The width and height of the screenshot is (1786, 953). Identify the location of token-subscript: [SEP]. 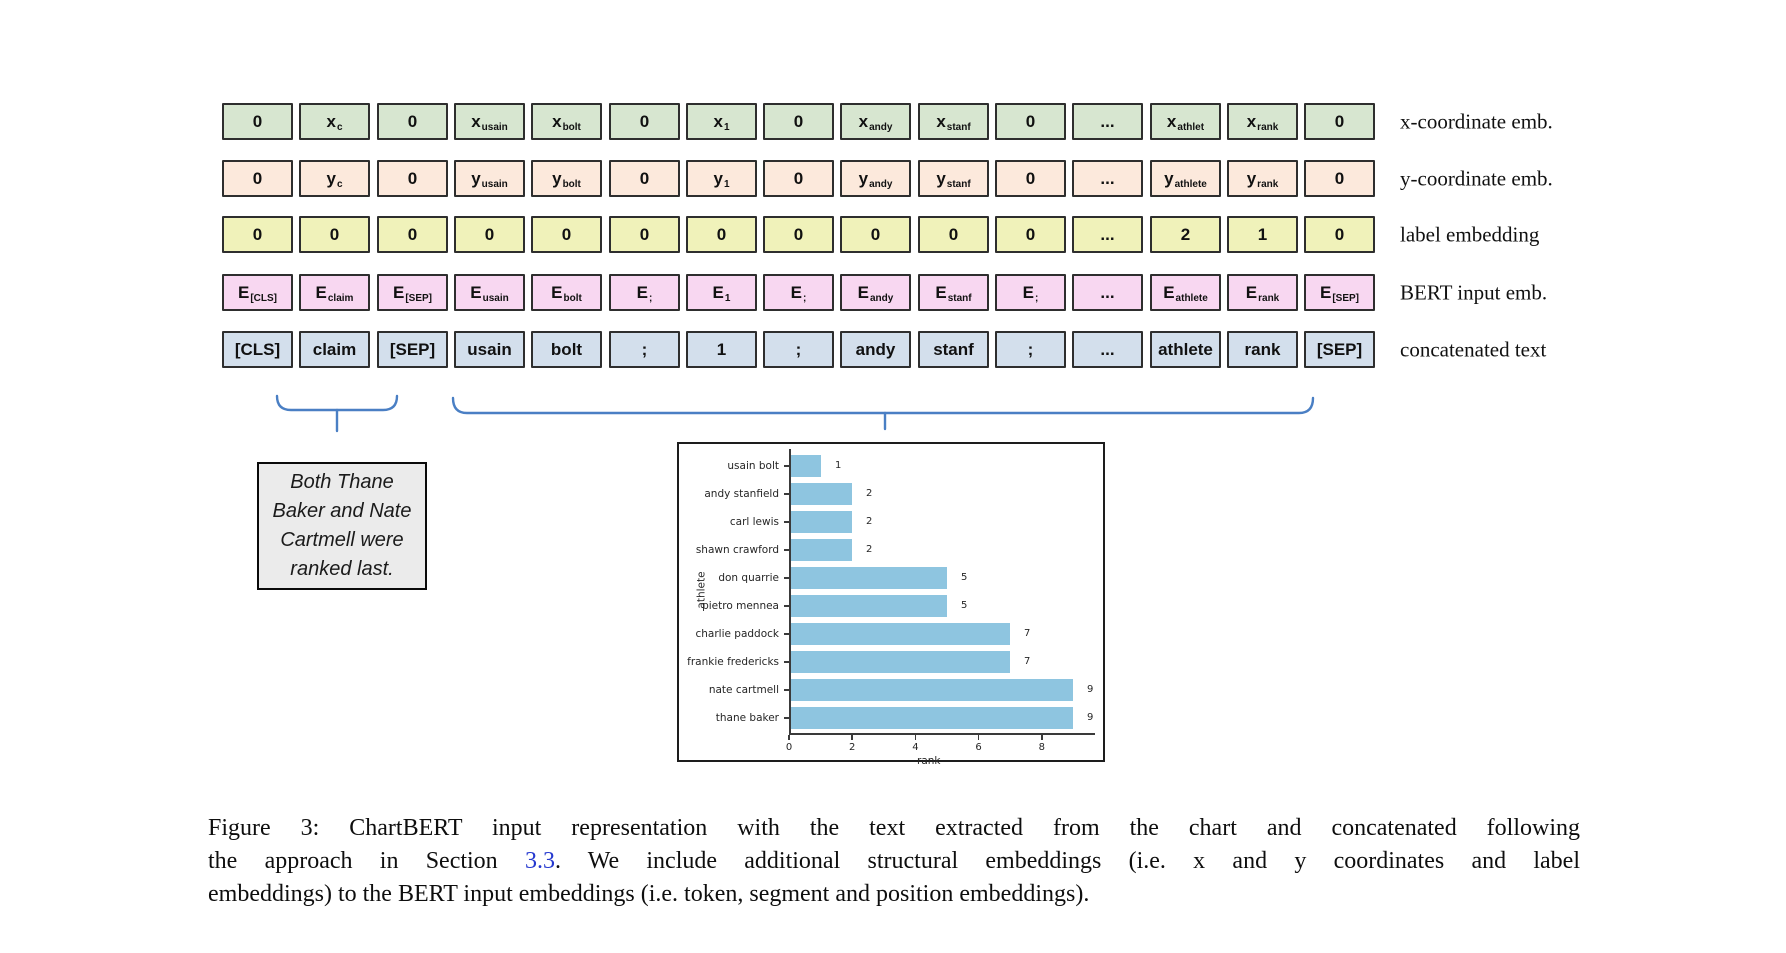
(1345, 298).